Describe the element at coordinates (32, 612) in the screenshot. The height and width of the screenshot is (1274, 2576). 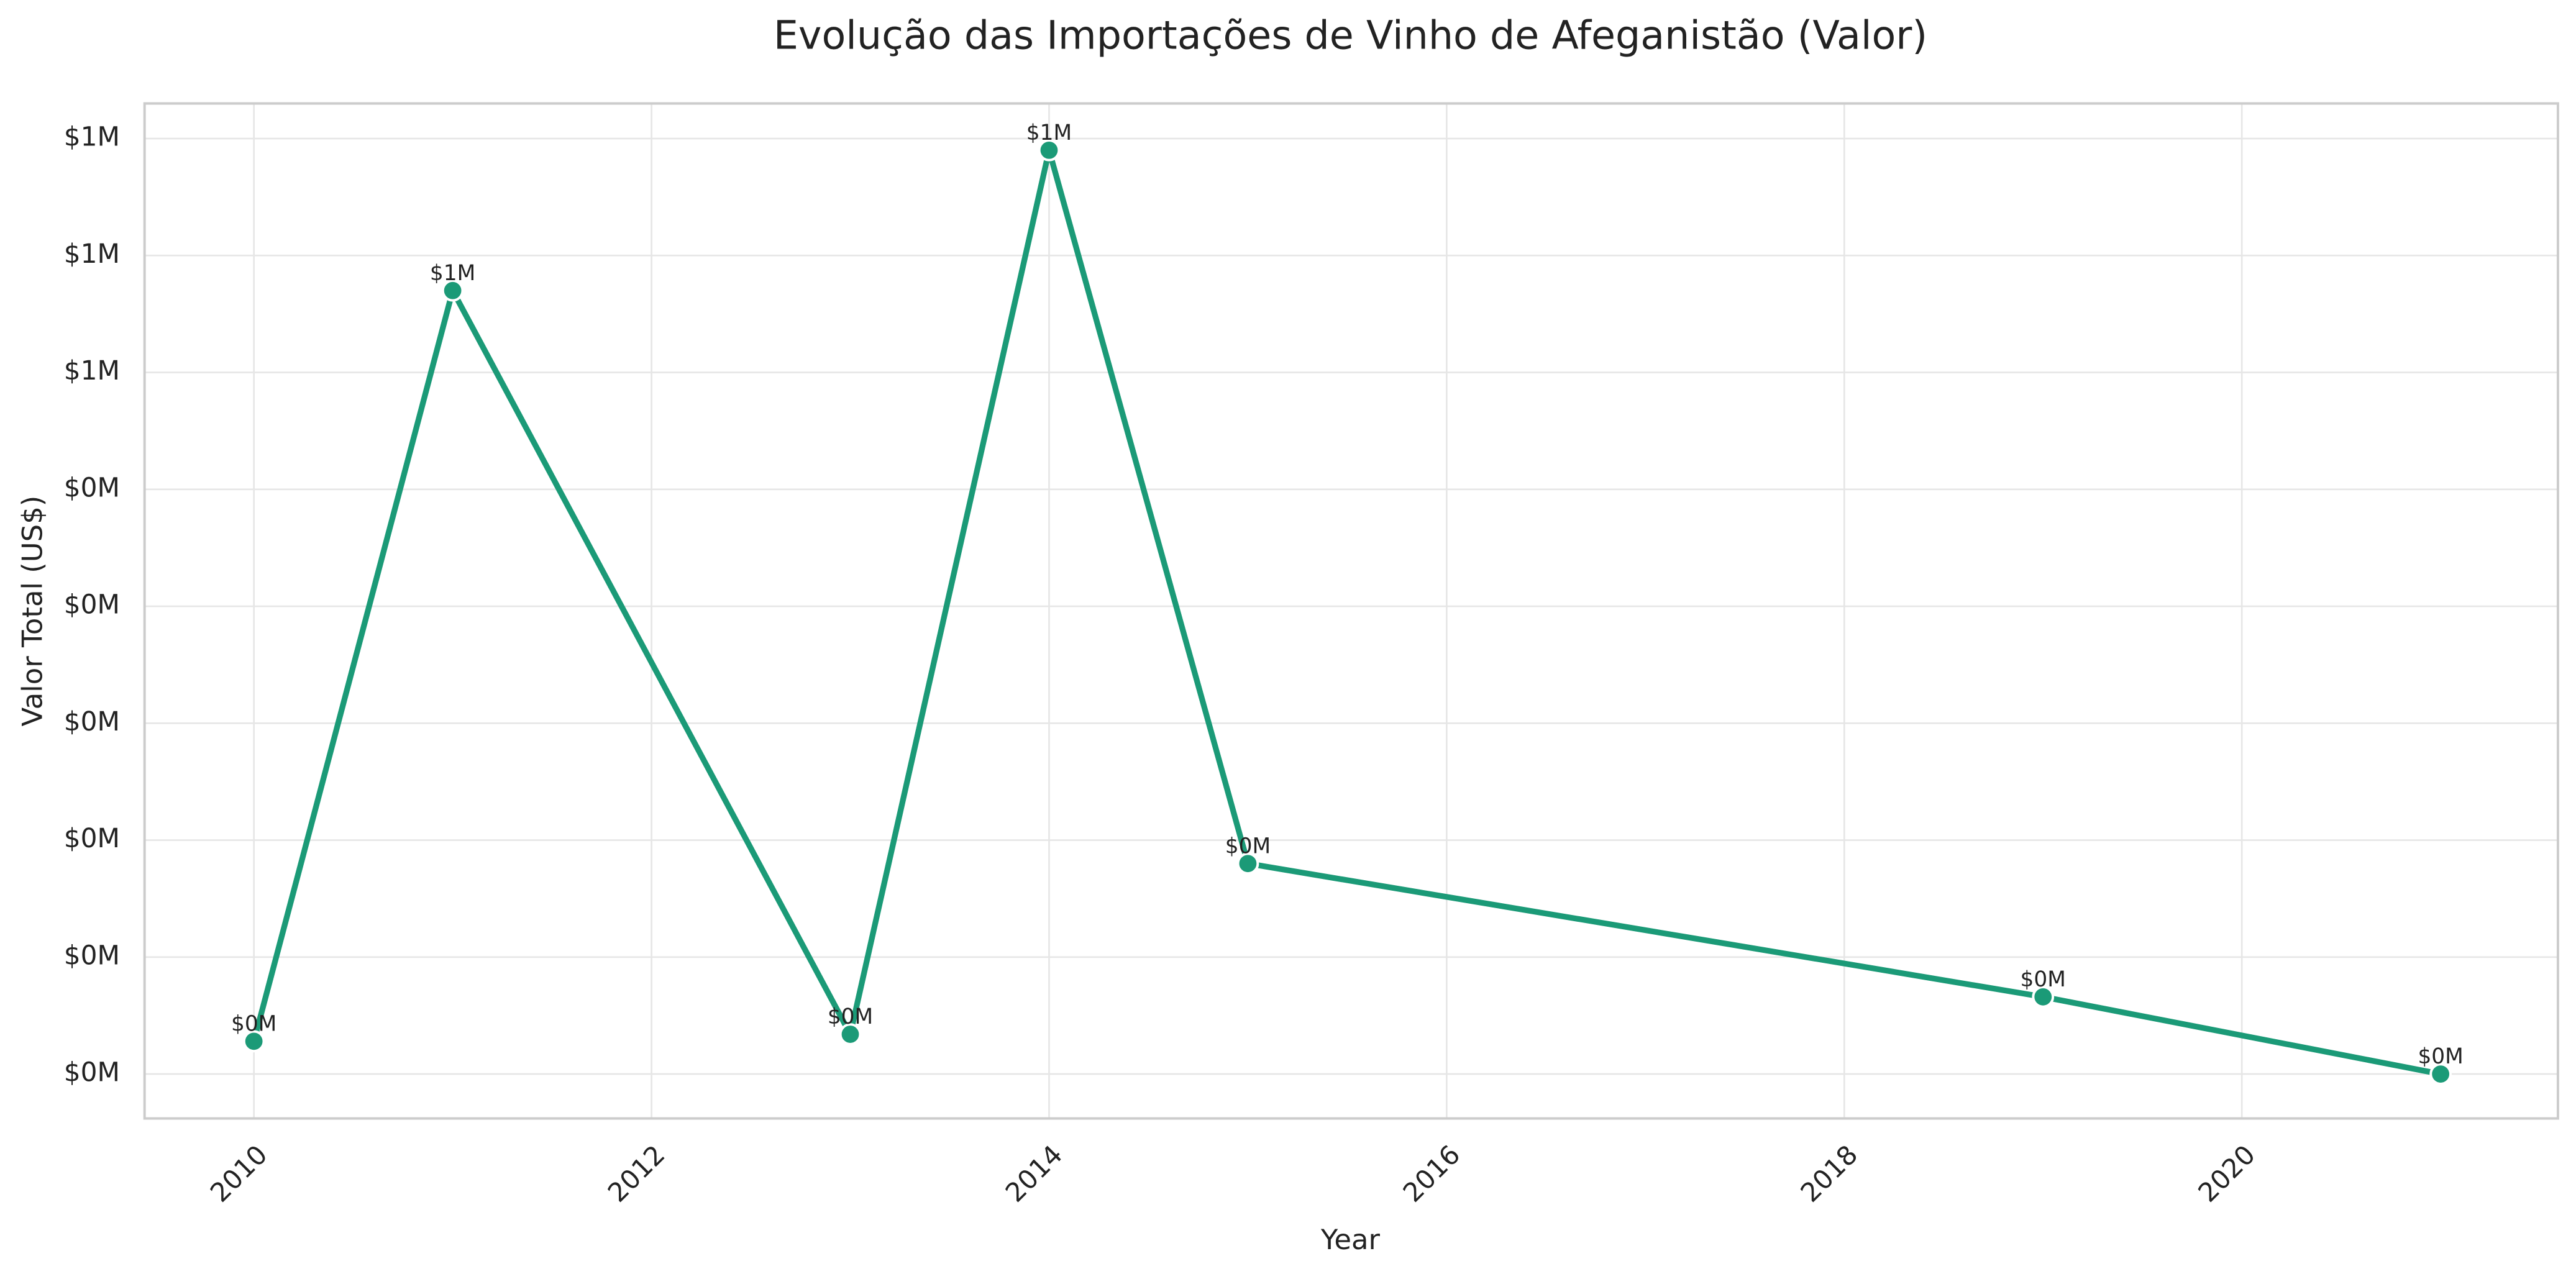
I see `y-axis-label: Valor Total (US$)` at that location.